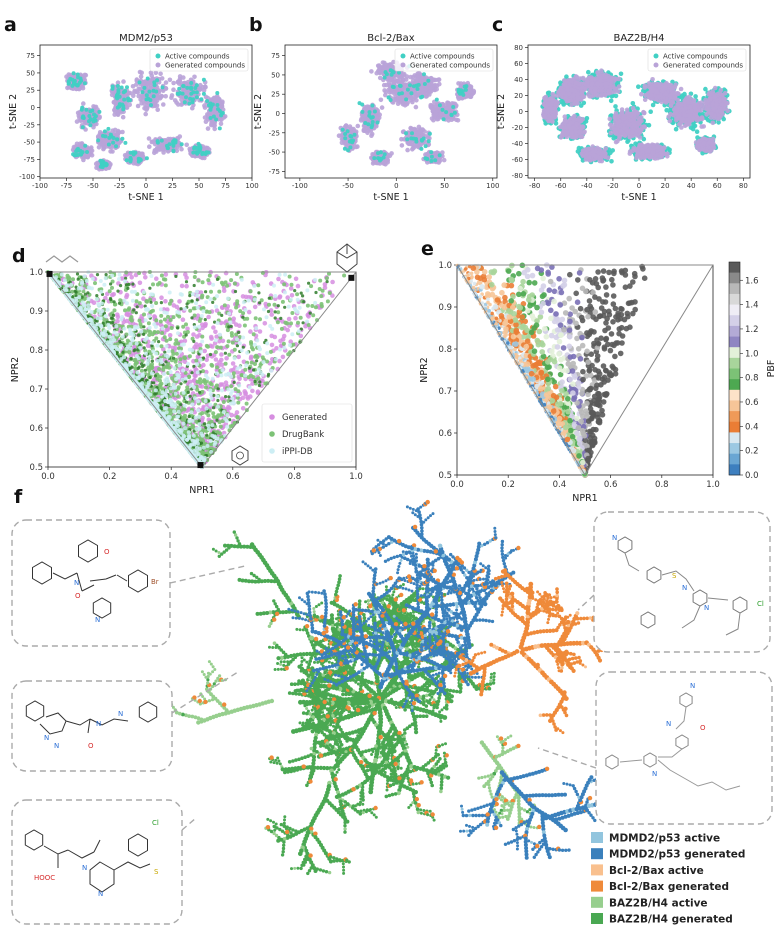 The height and width of the screenshot is (932, 783). What do you see at coordinates (92, 186) in the screenshot?
I see `x-tick-label-a: -50` at bounding box center [92, 186].